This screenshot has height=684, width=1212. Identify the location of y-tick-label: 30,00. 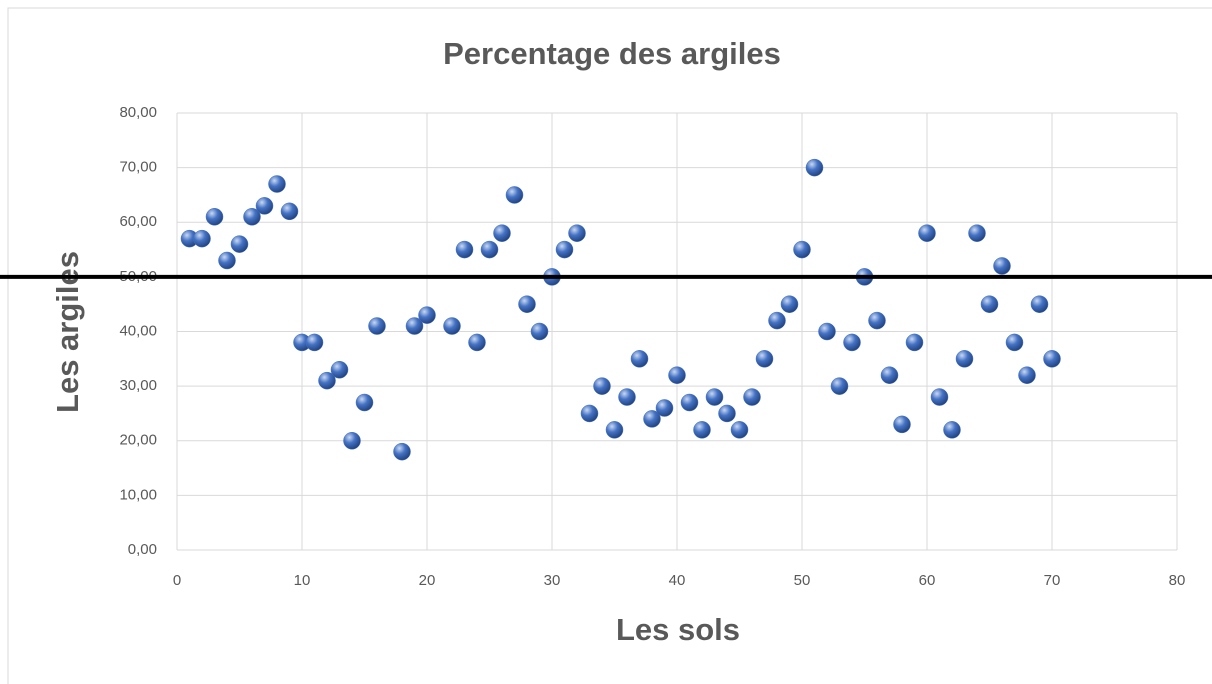
(138, 385).